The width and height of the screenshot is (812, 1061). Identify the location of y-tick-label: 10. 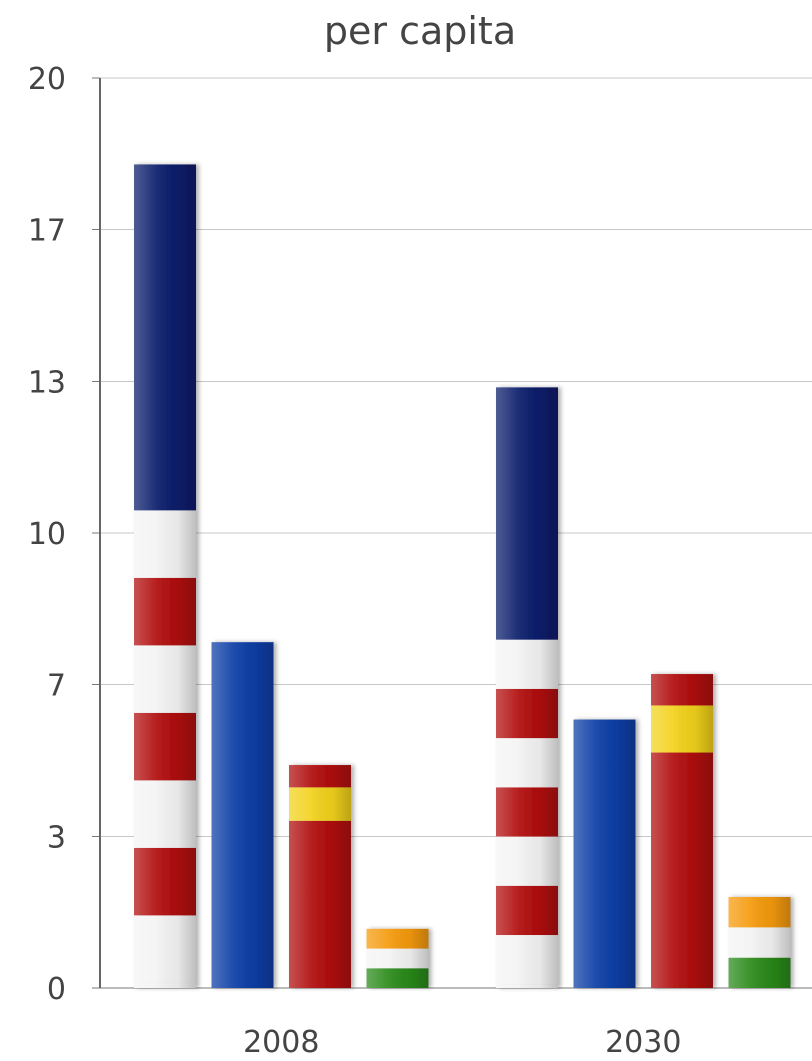
(47, 534).